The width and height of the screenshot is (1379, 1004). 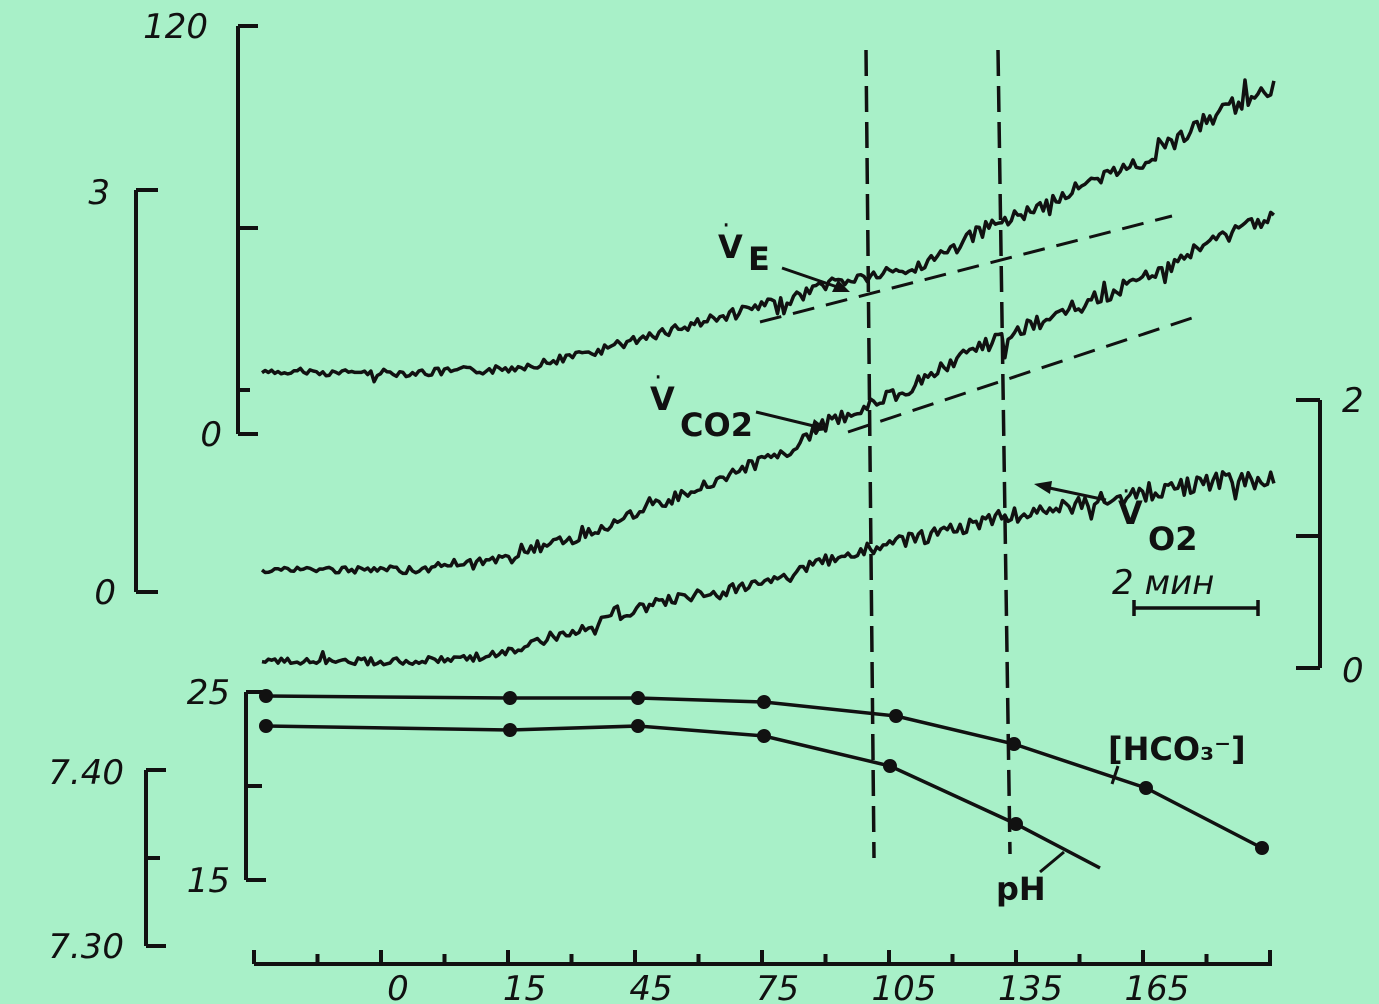 What do you see at coordinates (208, 693) in the screenshot?
I see `hco3-tick-top: 25` at bounding box center [208, 693].